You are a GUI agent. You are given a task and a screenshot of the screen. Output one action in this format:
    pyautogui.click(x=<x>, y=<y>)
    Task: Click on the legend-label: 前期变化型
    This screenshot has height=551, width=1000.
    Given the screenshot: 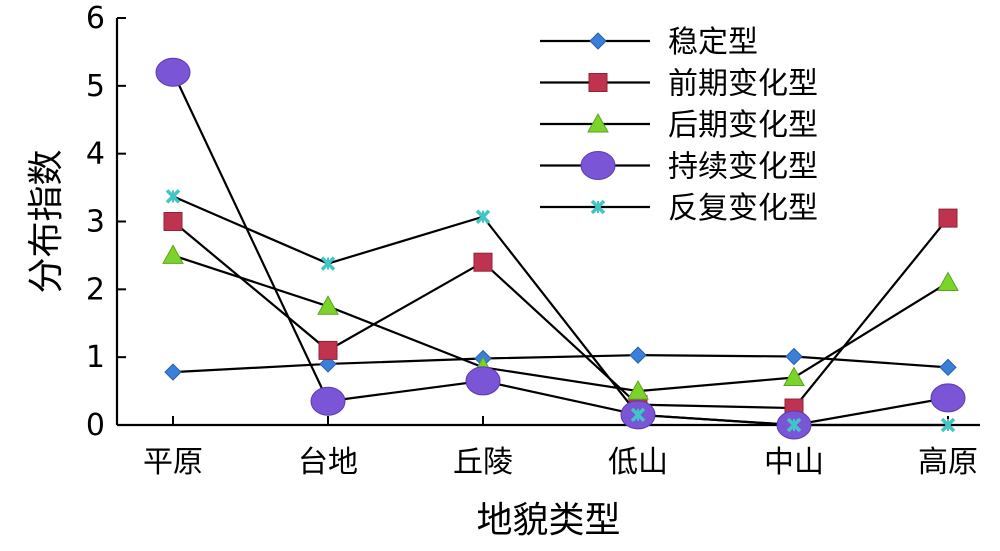 What is the action you would take?
    pyautogui.click(x=743, y=84)
    